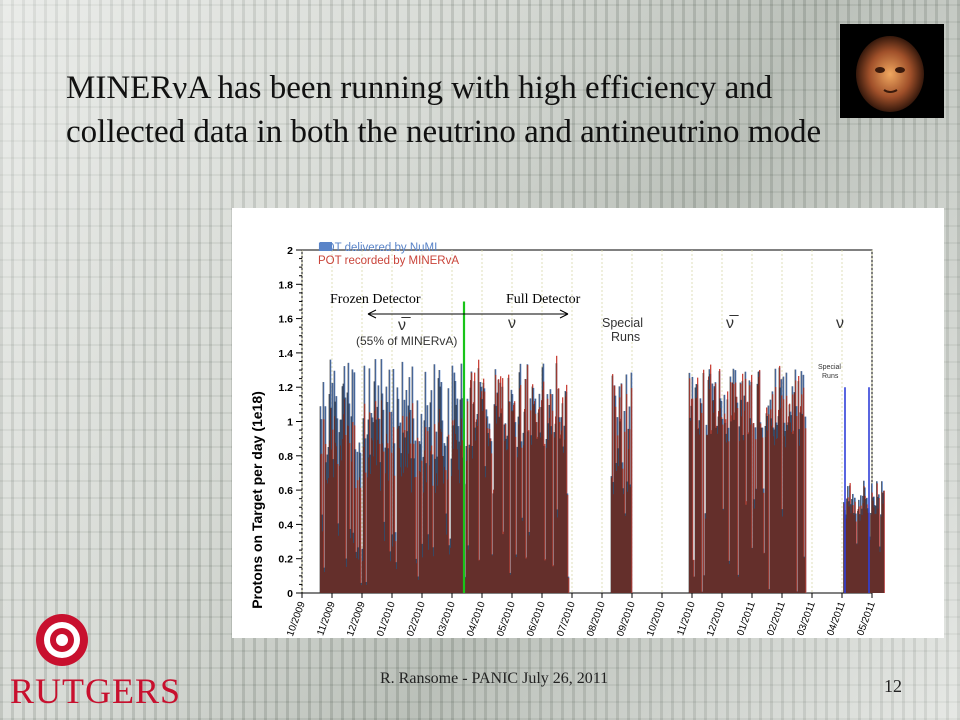 The height and width of the screenshot is (720, 960). What do you see at coordinates (285, 457) in the screenshot?
I see `y-tick-label: 0.8` at bounding box center [285, 457].